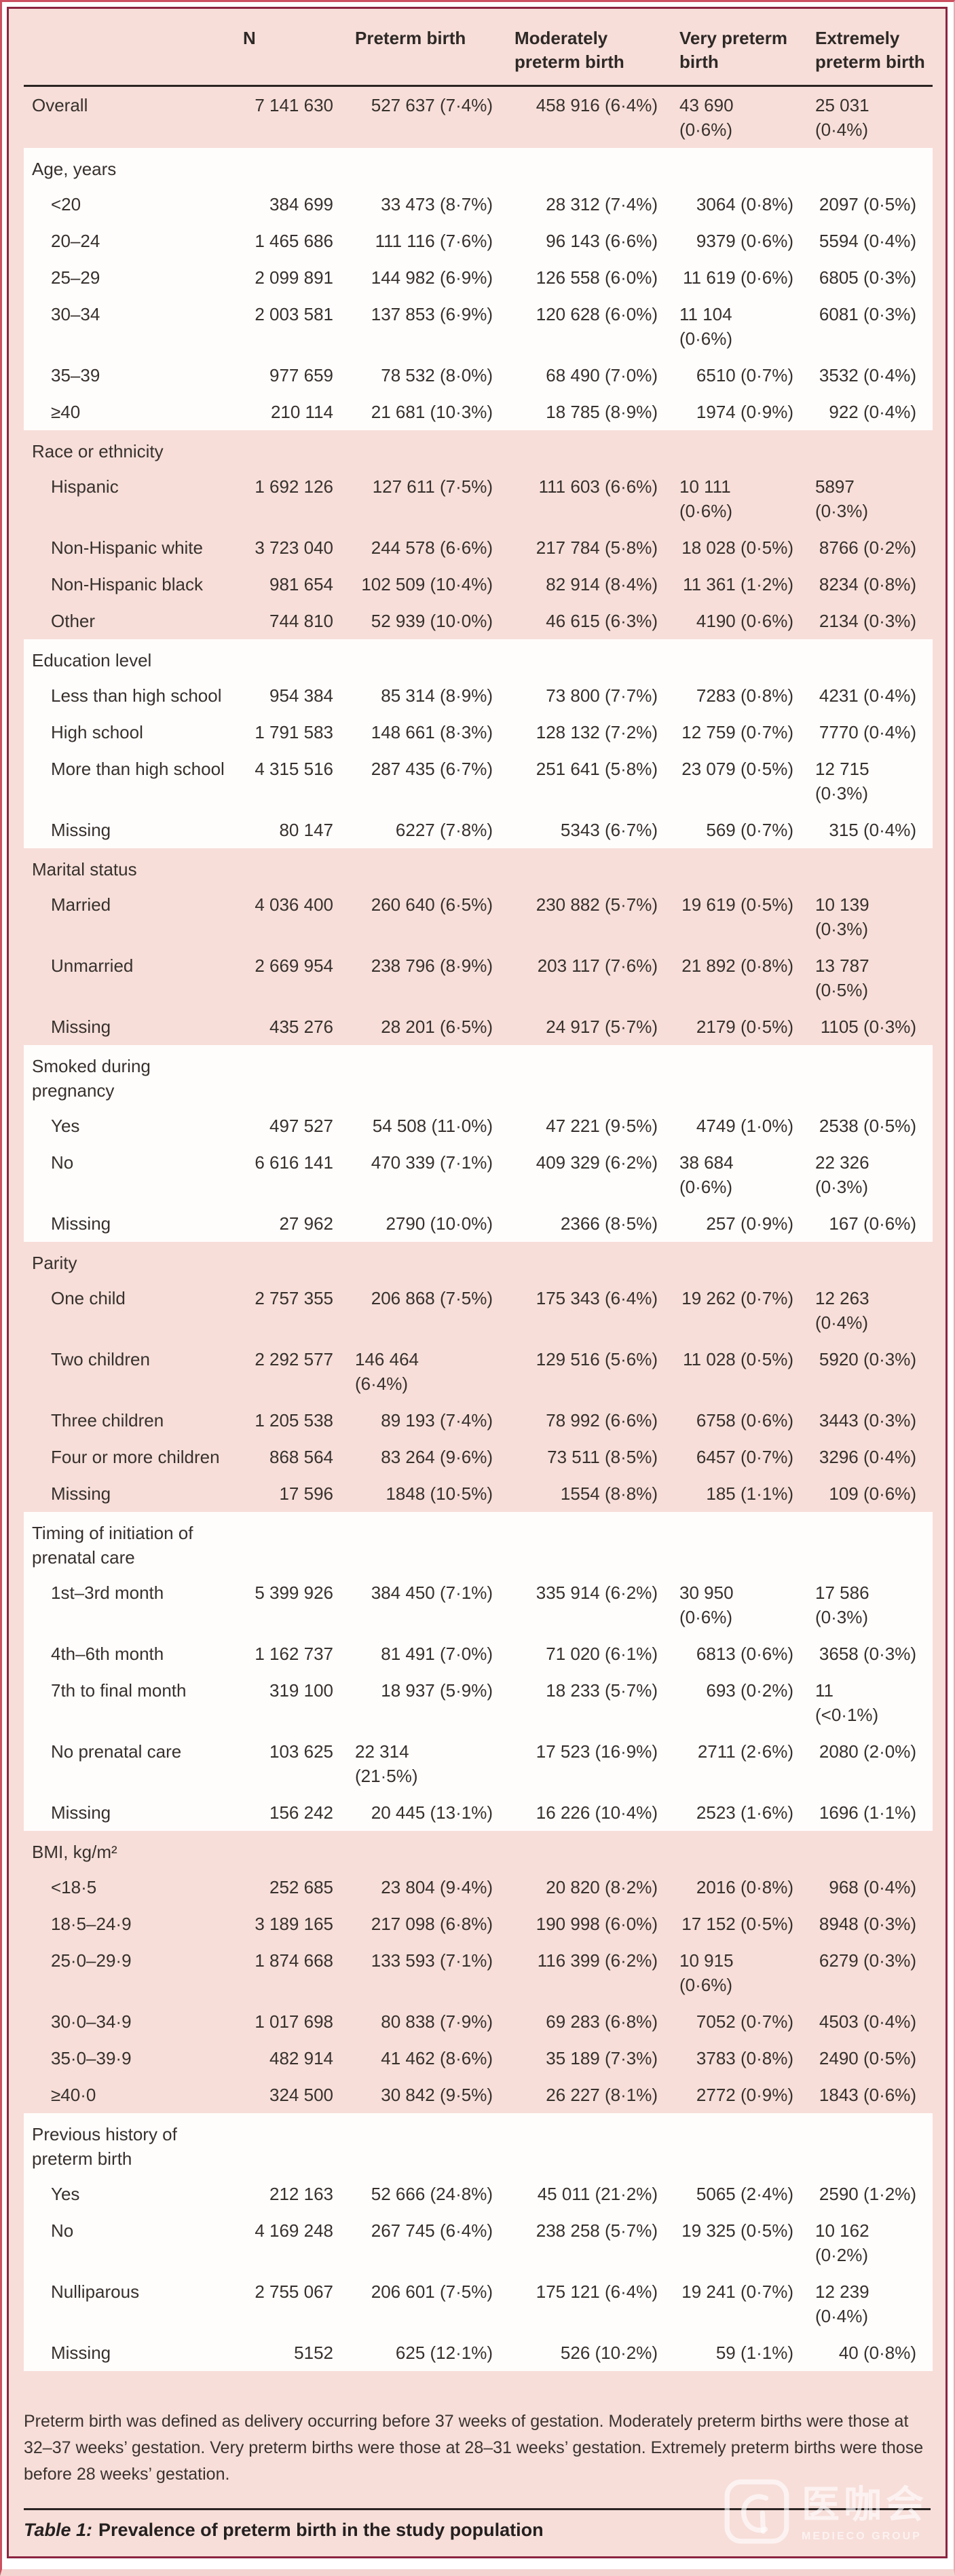 The image size is (955, 2576). Describe the element at coordinates (294, 1298) in the screenshot. I see `table-cell: 2 757 355` at that location.